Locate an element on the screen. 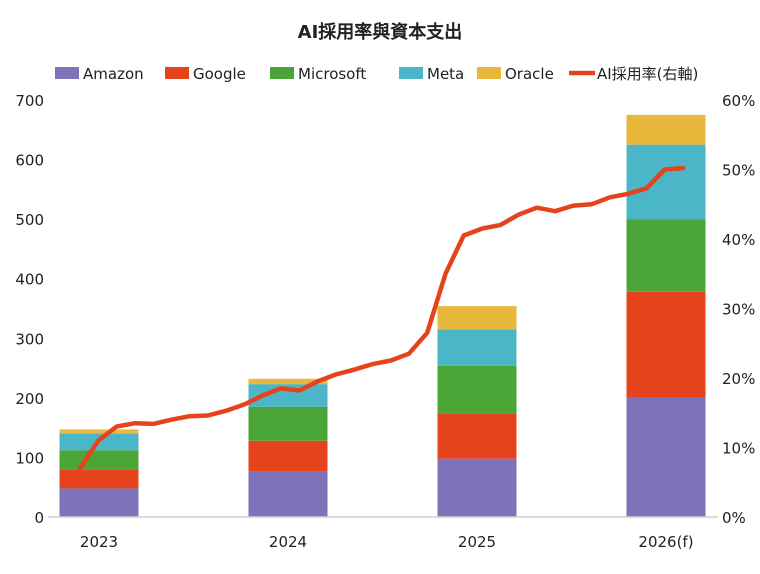 The image size is (760, 574). legend-item: Amazon is located at coordinates (99, 74).